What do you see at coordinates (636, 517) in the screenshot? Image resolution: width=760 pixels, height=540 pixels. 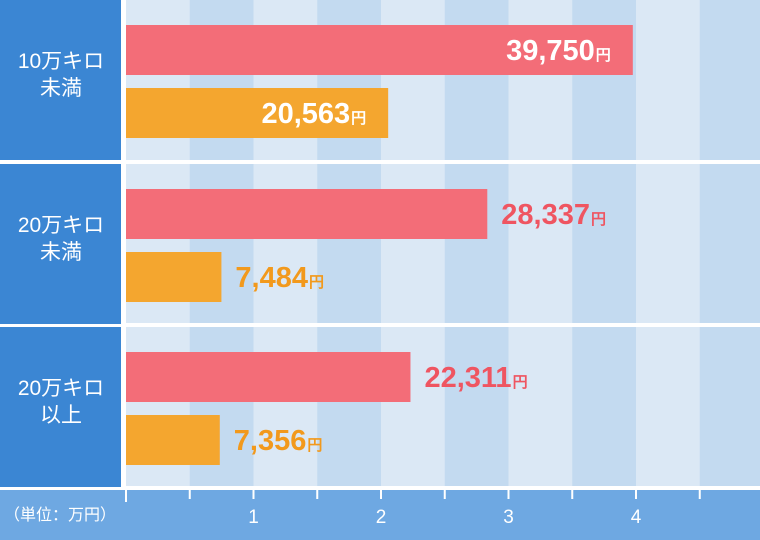 I see `tick-label: 4` at bounding box center [636, 517].